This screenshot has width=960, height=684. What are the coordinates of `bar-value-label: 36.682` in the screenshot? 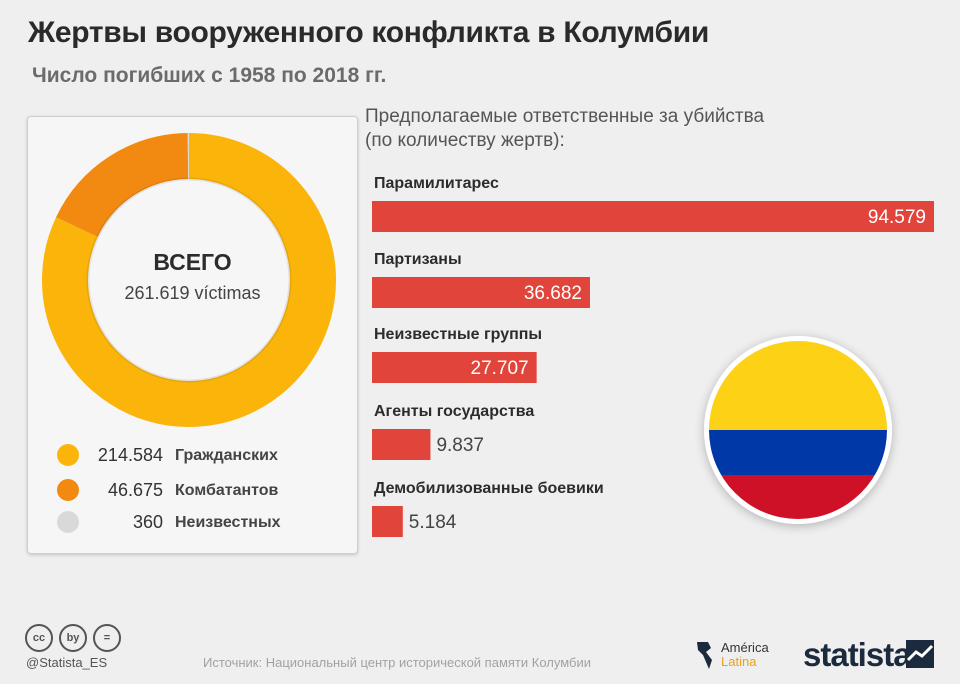 It's located at (553, 293).